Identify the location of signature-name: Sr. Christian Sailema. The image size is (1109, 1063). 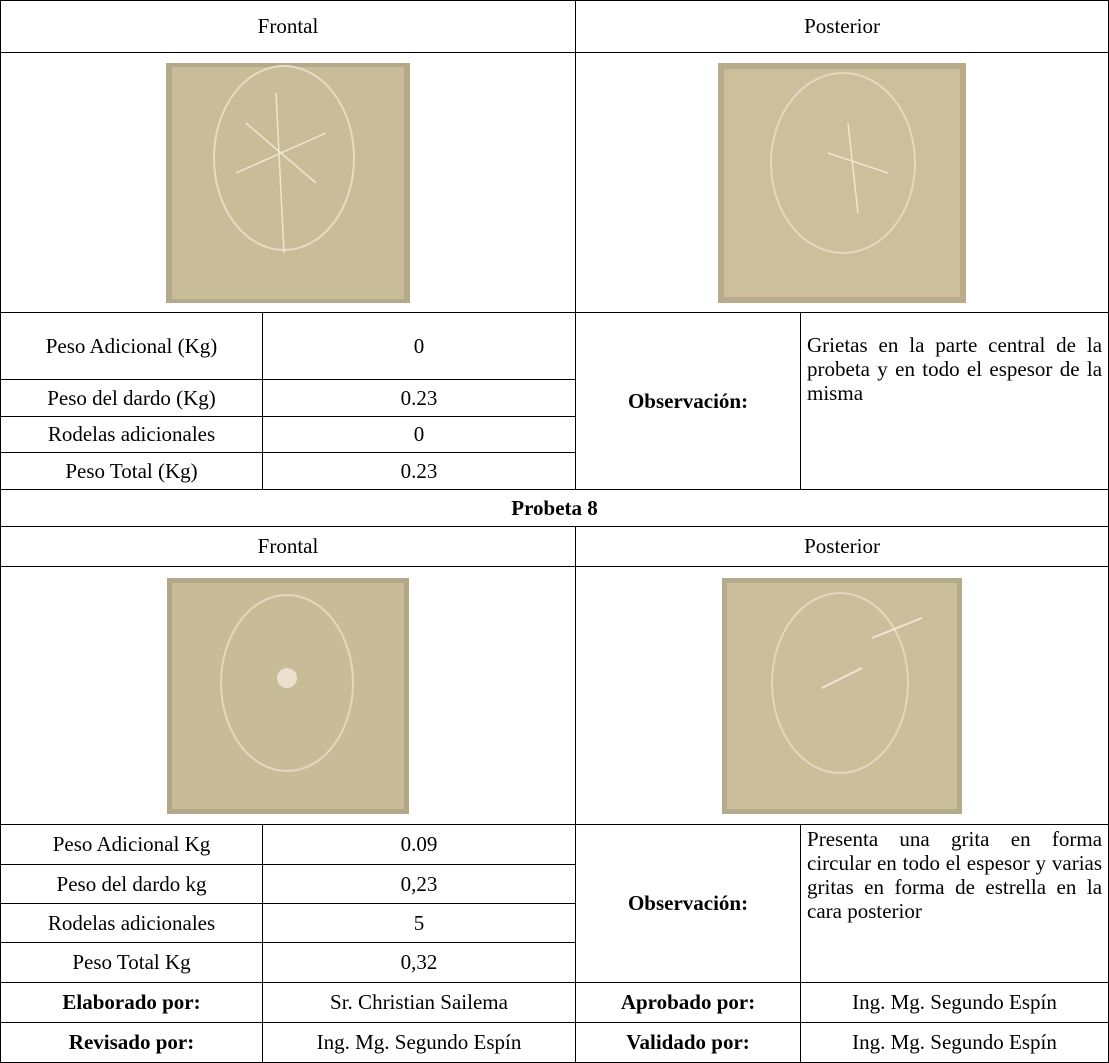
(419, 1002).